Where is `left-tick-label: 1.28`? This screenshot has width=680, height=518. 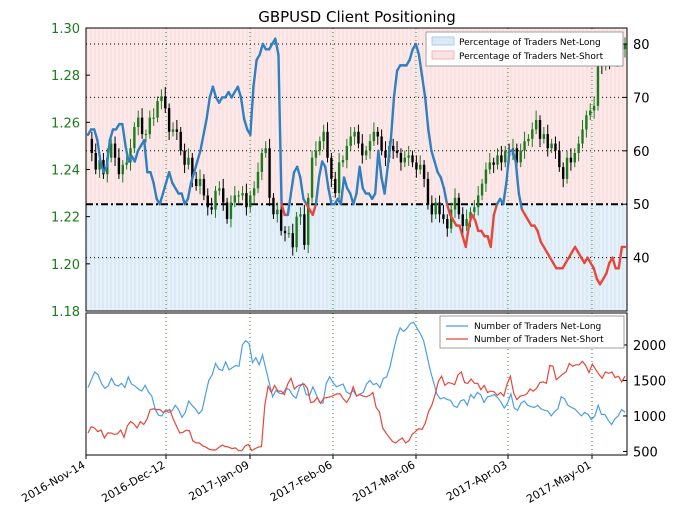 left-tick-label: 1.28 is located at coordinates (65, 76).